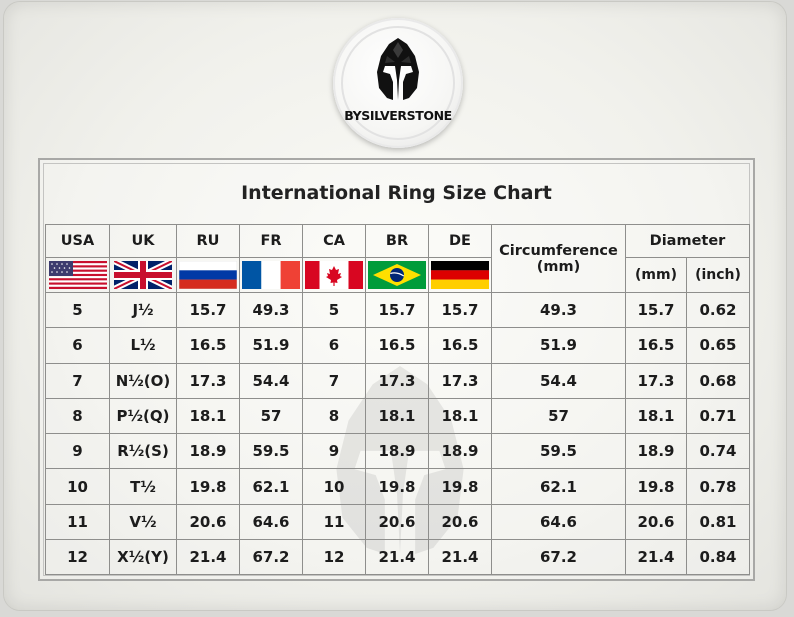 This screenshot has height=617, width=794. Describe the element at coordinates (77, 522) in the screenshot. I see `cell-usa: 11` at that location.